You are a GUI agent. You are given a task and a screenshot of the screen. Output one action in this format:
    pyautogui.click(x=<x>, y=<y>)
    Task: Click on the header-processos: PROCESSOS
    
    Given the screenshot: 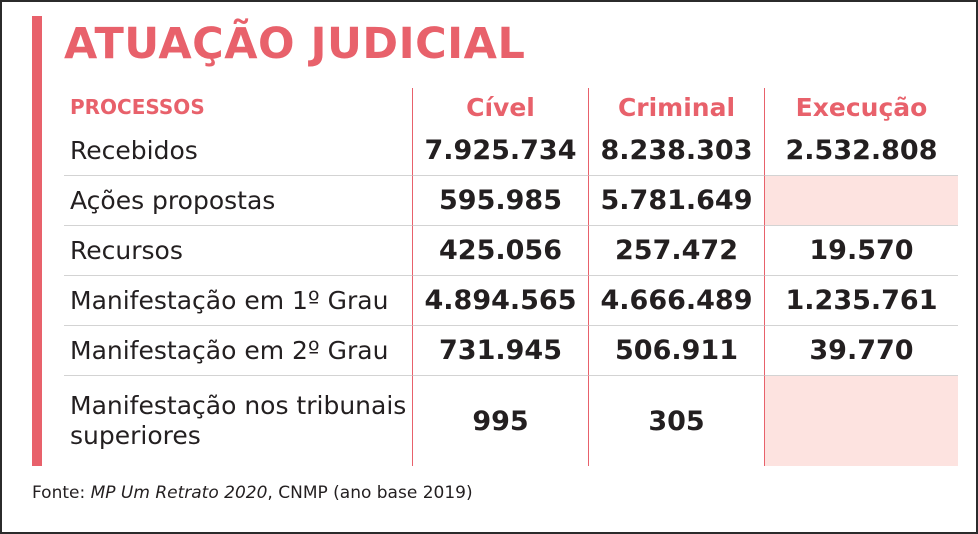 What is the action you would take?
    pyautogui.click(x=137, y=107)
    